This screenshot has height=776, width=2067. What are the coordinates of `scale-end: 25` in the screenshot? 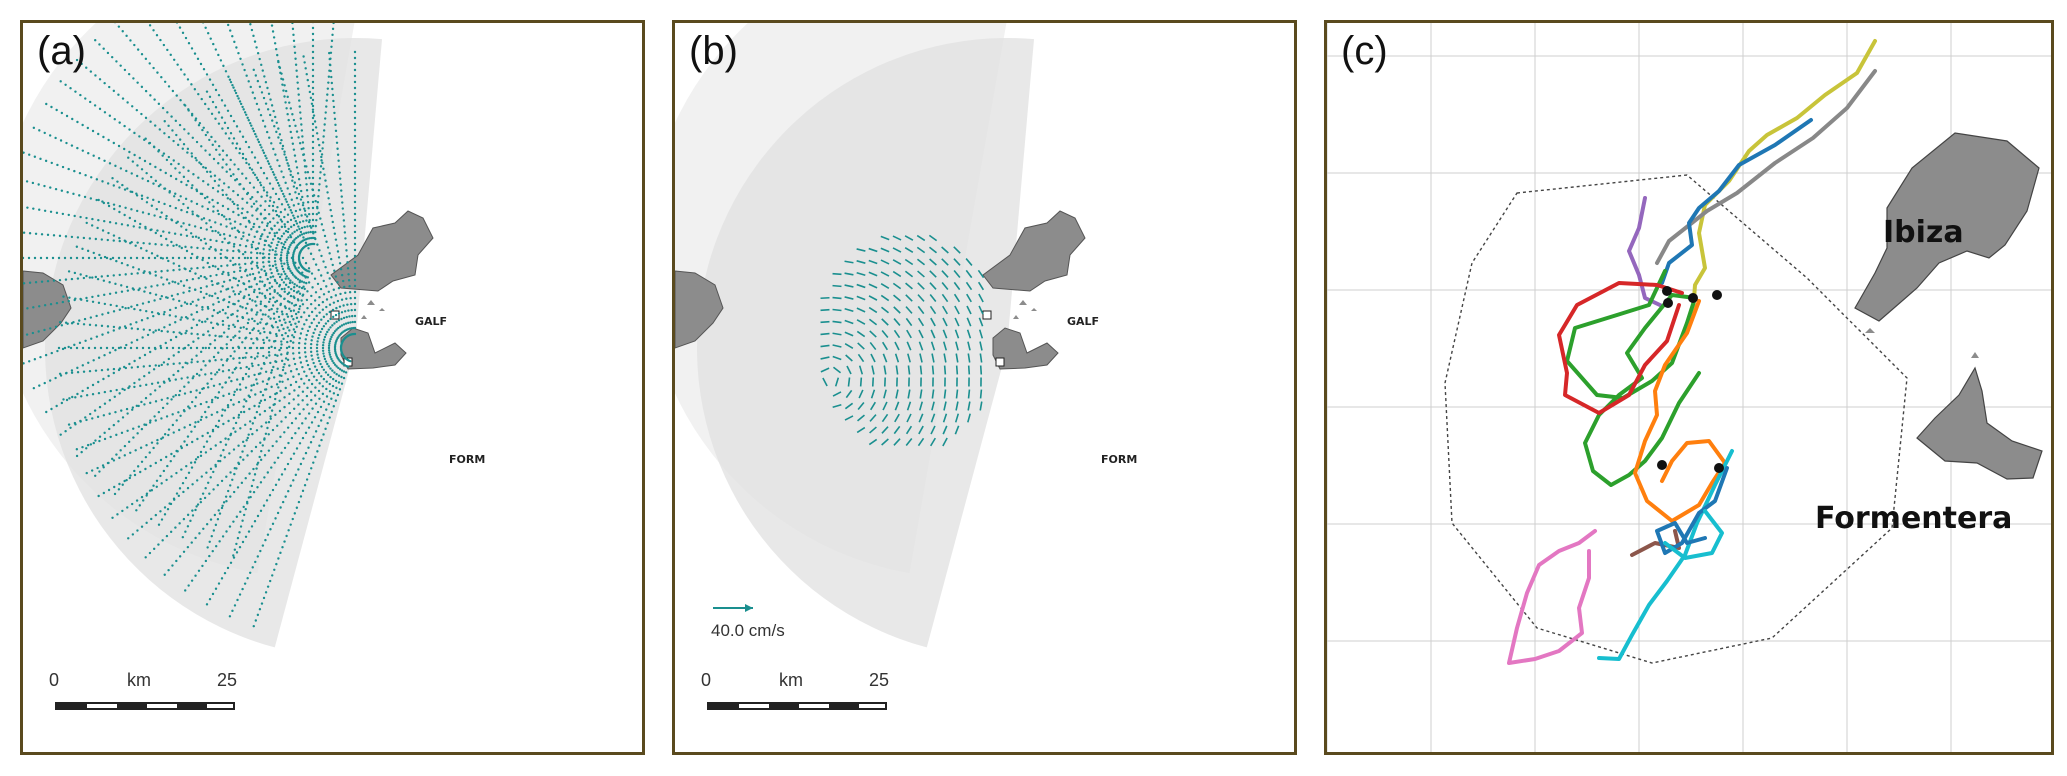 It's located at (879, 680).